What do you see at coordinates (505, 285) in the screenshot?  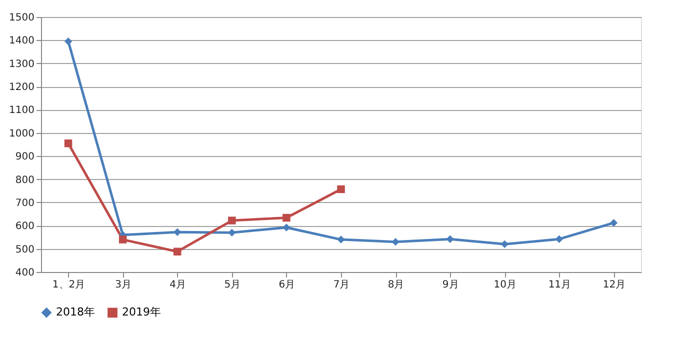 I see `x-tick-label: 10月` at bounding box center [505, 285].